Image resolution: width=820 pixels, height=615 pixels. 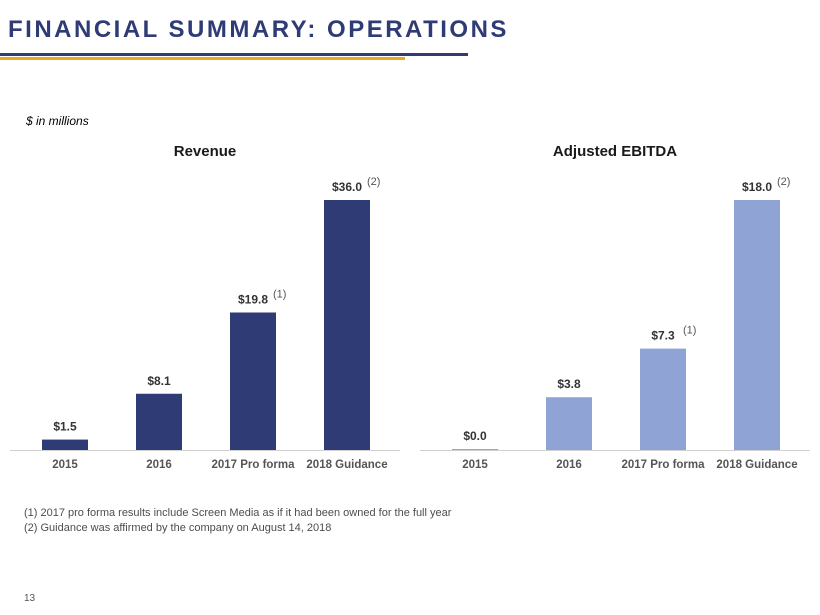 I want to click on data-label: $19.8, so click(x=253, y=300).